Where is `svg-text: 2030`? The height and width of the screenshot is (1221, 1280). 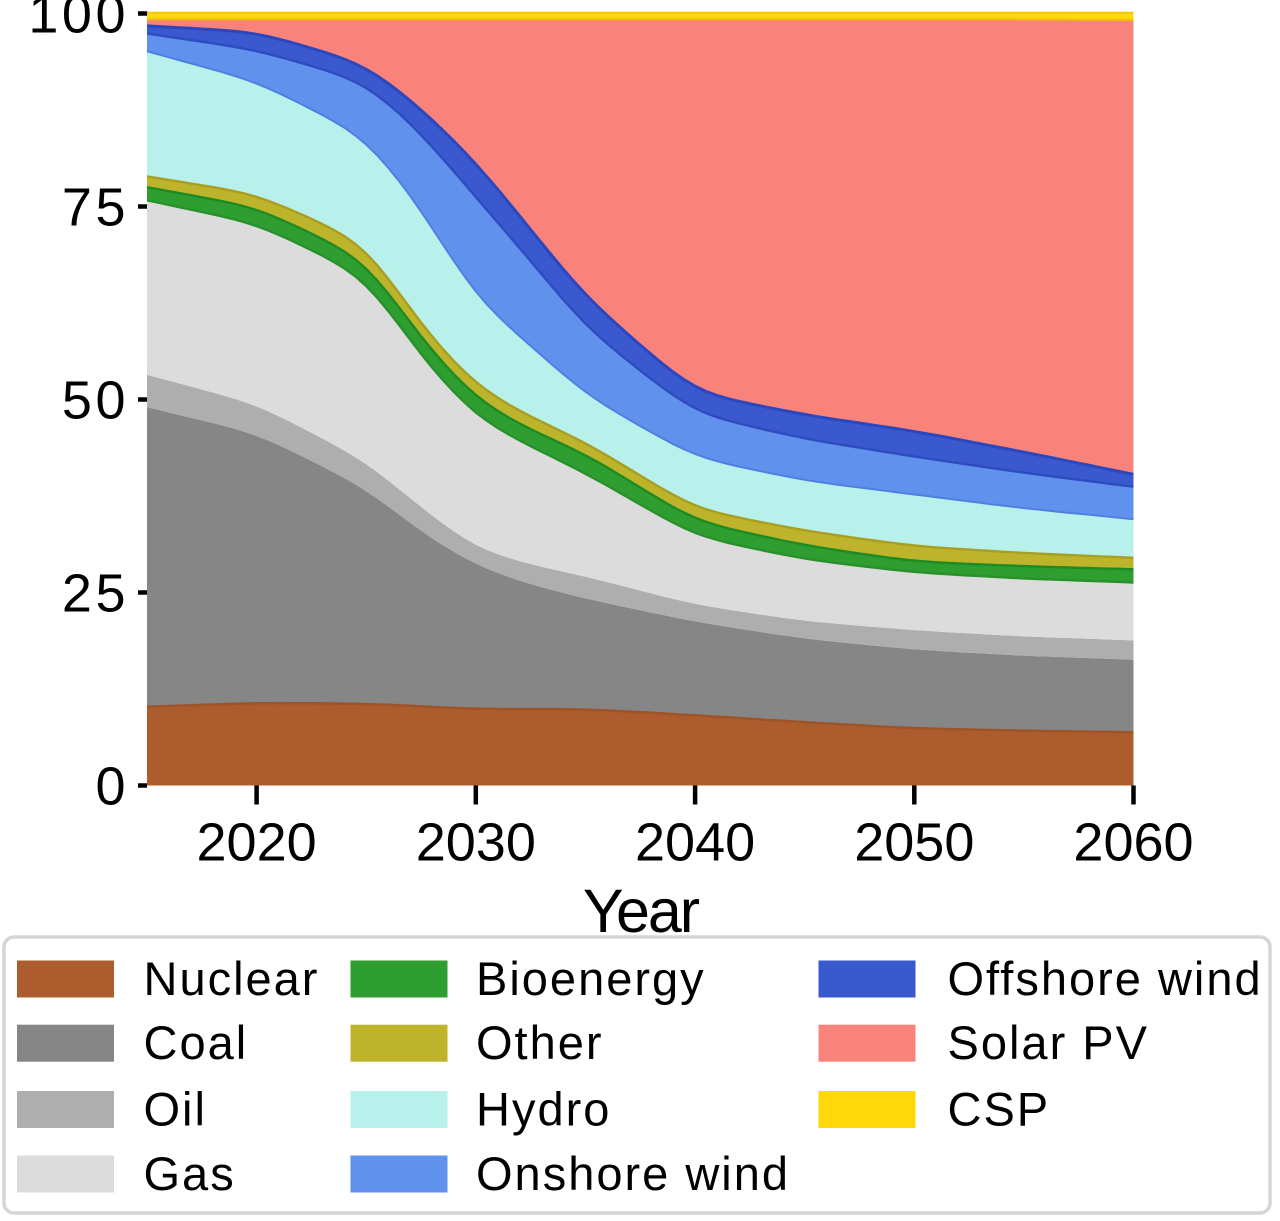 svg-text: 2030 is located at coordinates (476, 843).